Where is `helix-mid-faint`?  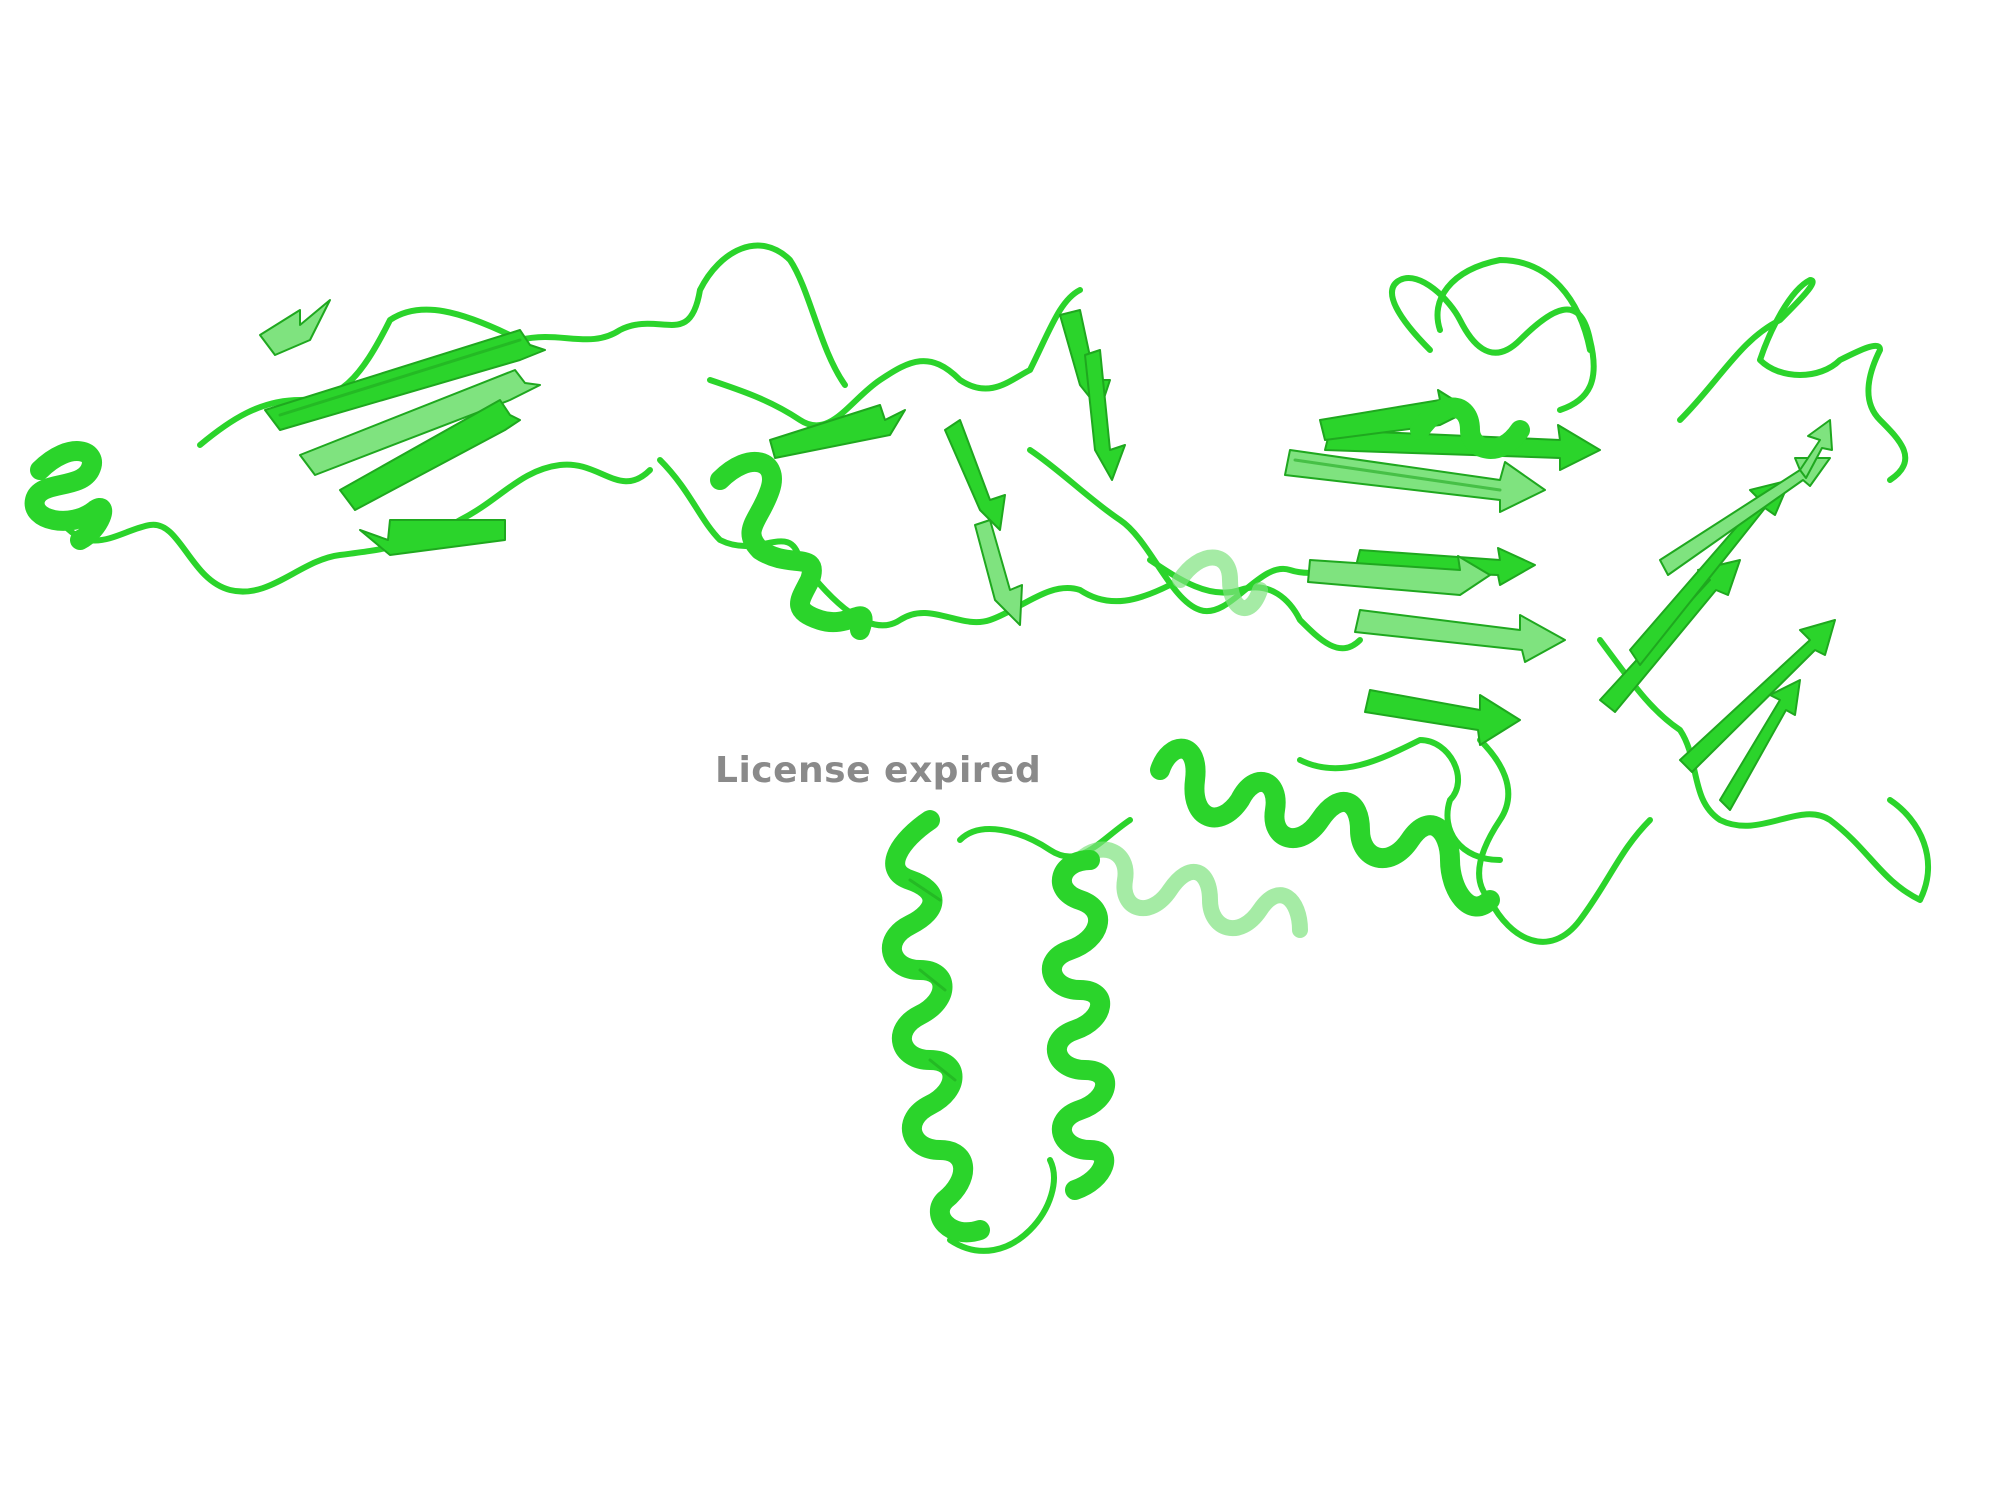
helix-mid-faint is located at coordinates (1220, 582).